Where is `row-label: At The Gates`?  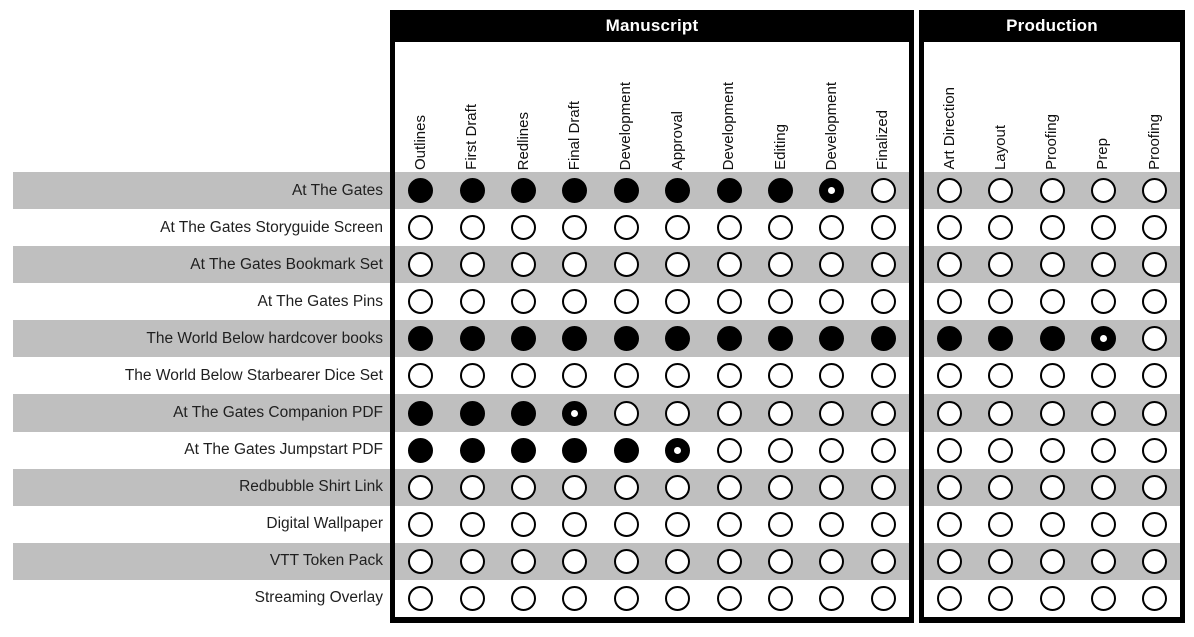
row-label: At The Gates is located at coordinates (201, 191).